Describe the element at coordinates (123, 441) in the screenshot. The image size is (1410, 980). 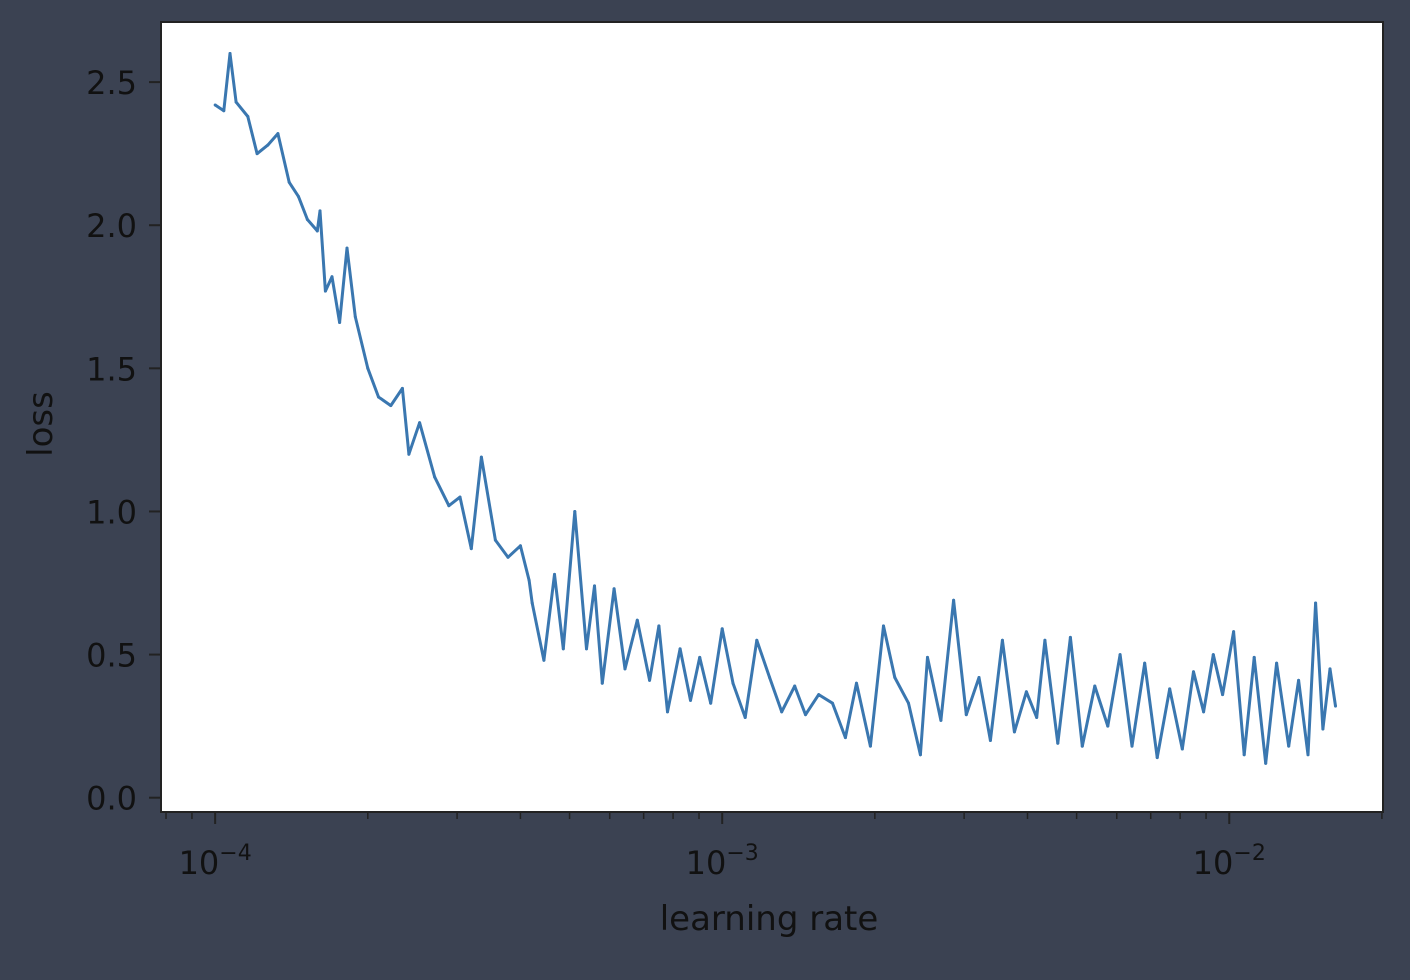
I see `y-axis: 0.0 0.5 1.0 1.5 2.0 2.5` at that location.